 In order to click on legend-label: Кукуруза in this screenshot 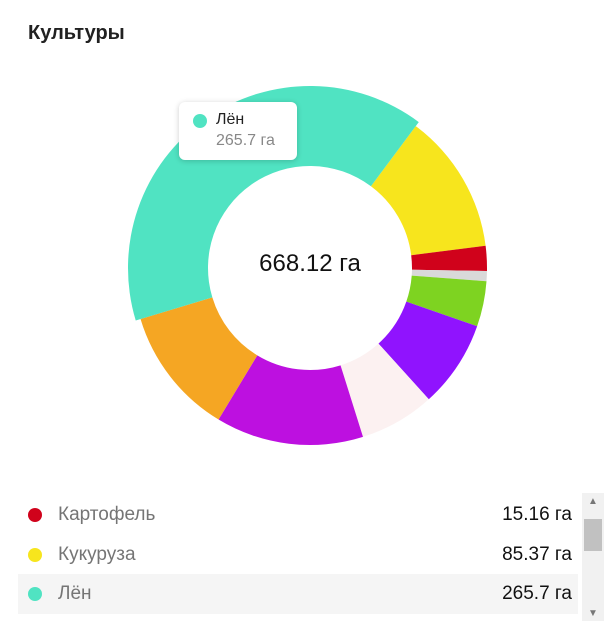, I will do `click(97, 554)`.